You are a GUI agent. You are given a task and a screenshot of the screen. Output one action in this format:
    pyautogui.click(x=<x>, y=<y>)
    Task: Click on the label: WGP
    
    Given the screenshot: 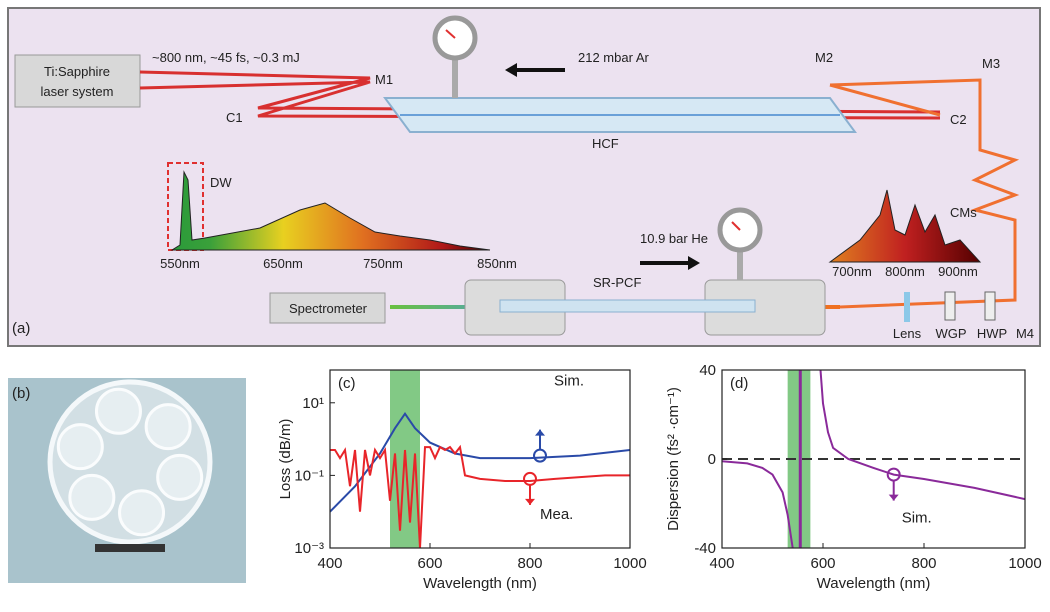 What is the action you would take?
    pyautogui.click(x=950, y=333)
    